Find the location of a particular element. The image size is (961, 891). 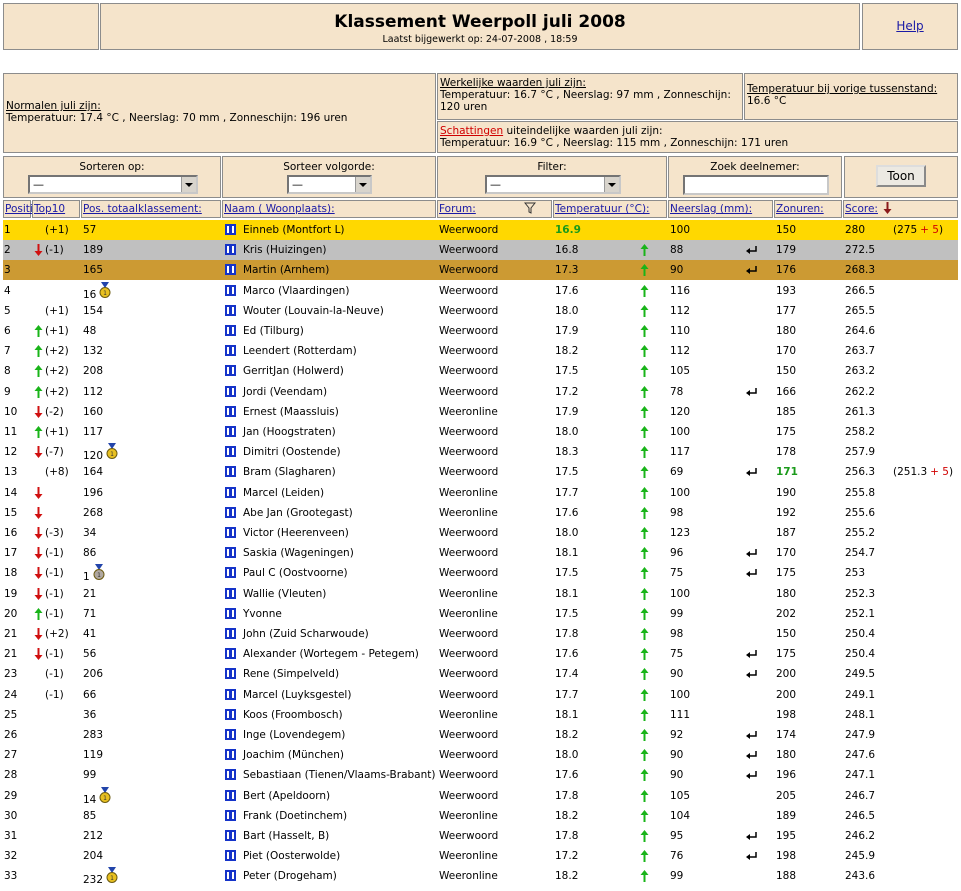

column-header-link: Zonuren: is located at coordinates (800, 209).